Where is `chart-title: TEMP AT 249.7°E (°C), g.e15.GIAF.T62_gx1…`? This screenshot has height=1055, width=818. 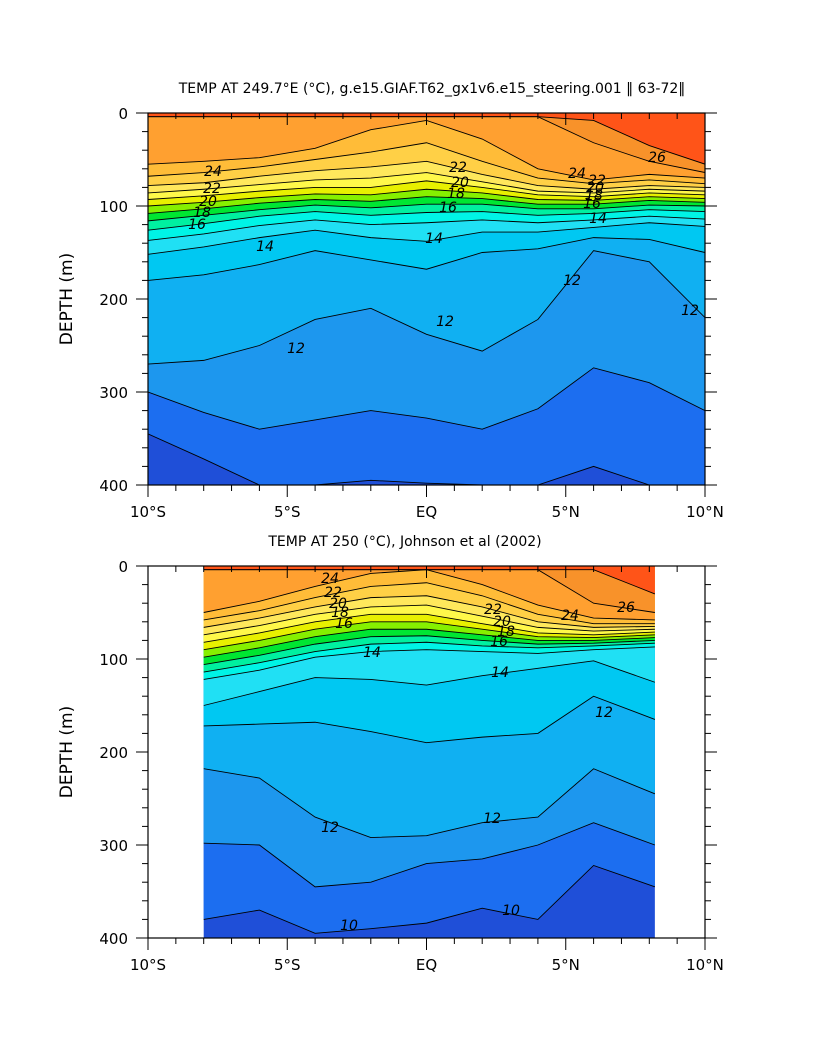 chart-title: TEMP AT 249.7°E (°C), g.e15.GIAF.T62_gx1… is located at coordinates (432, 89).